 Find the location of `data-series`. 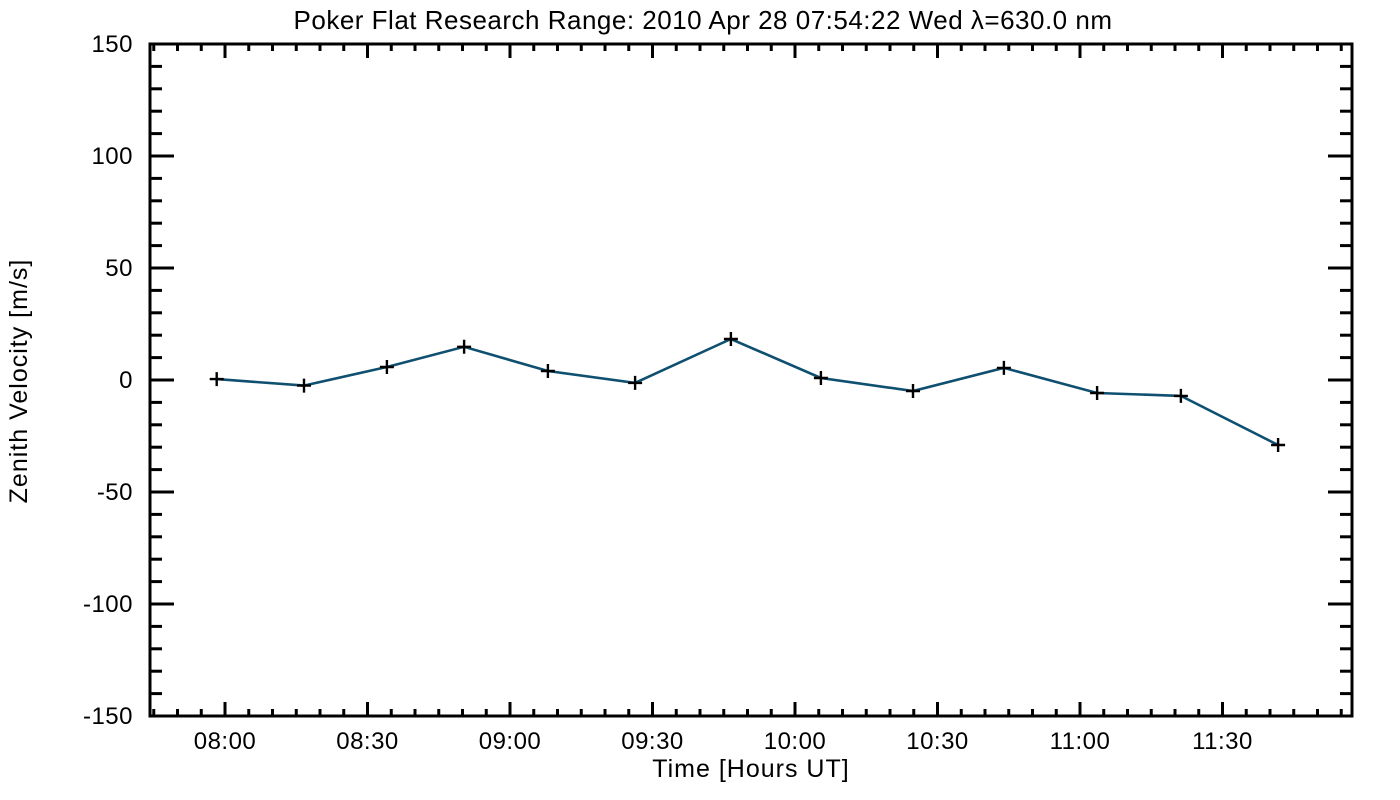

data-series is located at coordinates (747, 392).